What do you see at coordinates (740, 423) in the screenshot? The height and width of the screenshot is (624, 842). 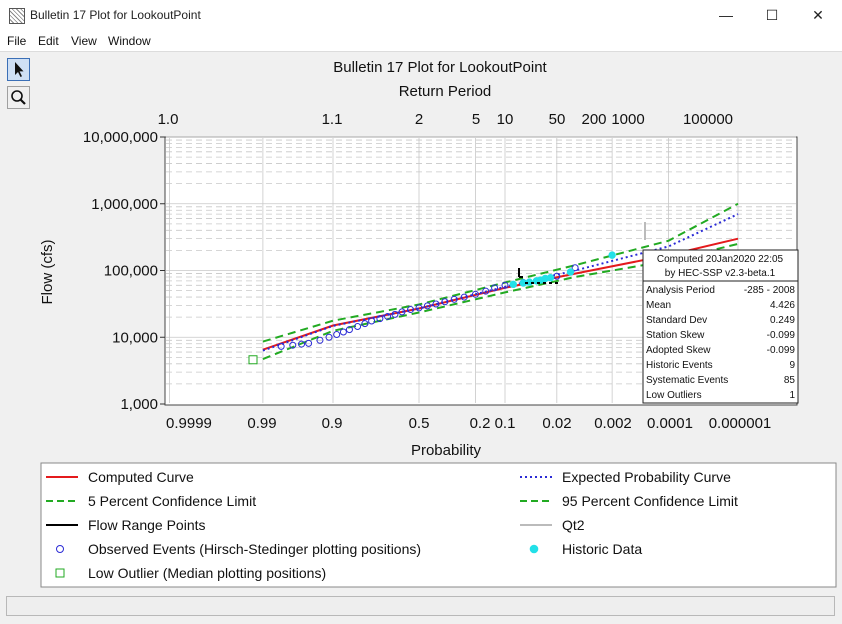 I see `x-tick-label: 0.000001` at bounding box center [740, 423].